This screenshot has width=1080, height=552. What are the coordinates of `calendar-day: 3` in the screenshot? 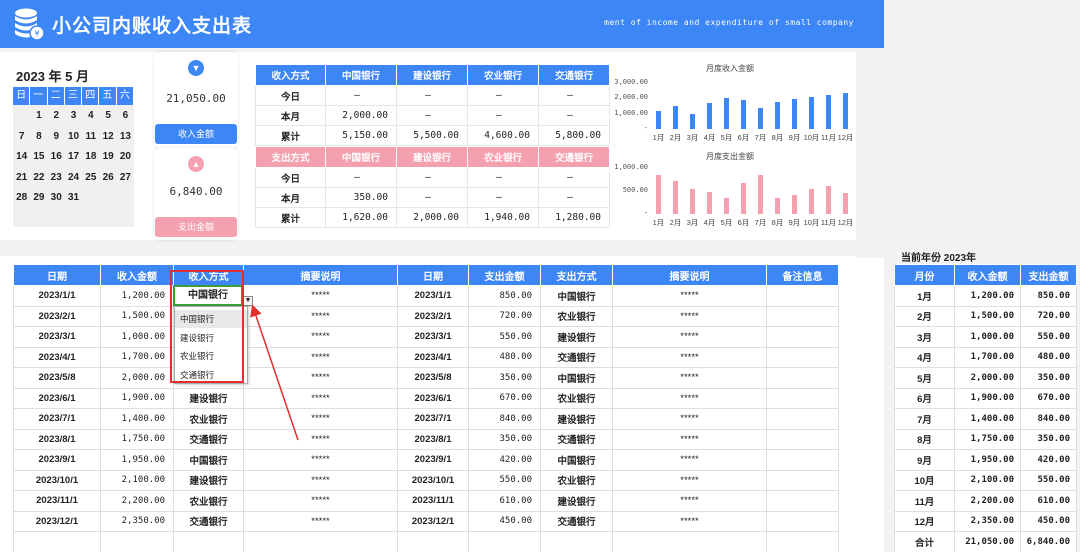 It's located at (73, 115).